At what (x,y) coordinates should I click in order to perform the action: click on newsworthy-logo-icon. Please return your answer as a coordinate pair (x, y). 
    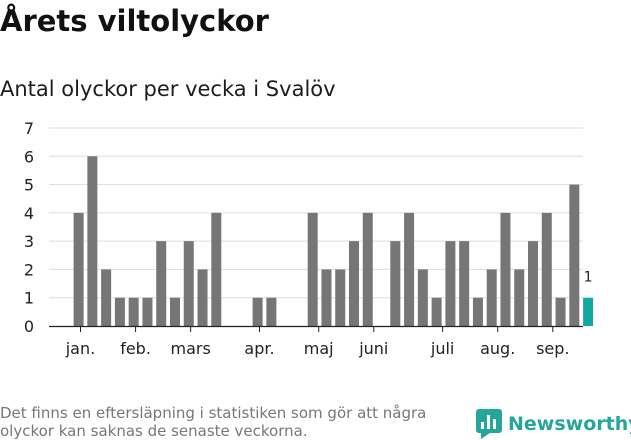
    Looking at the image, I should click on (489, 424).